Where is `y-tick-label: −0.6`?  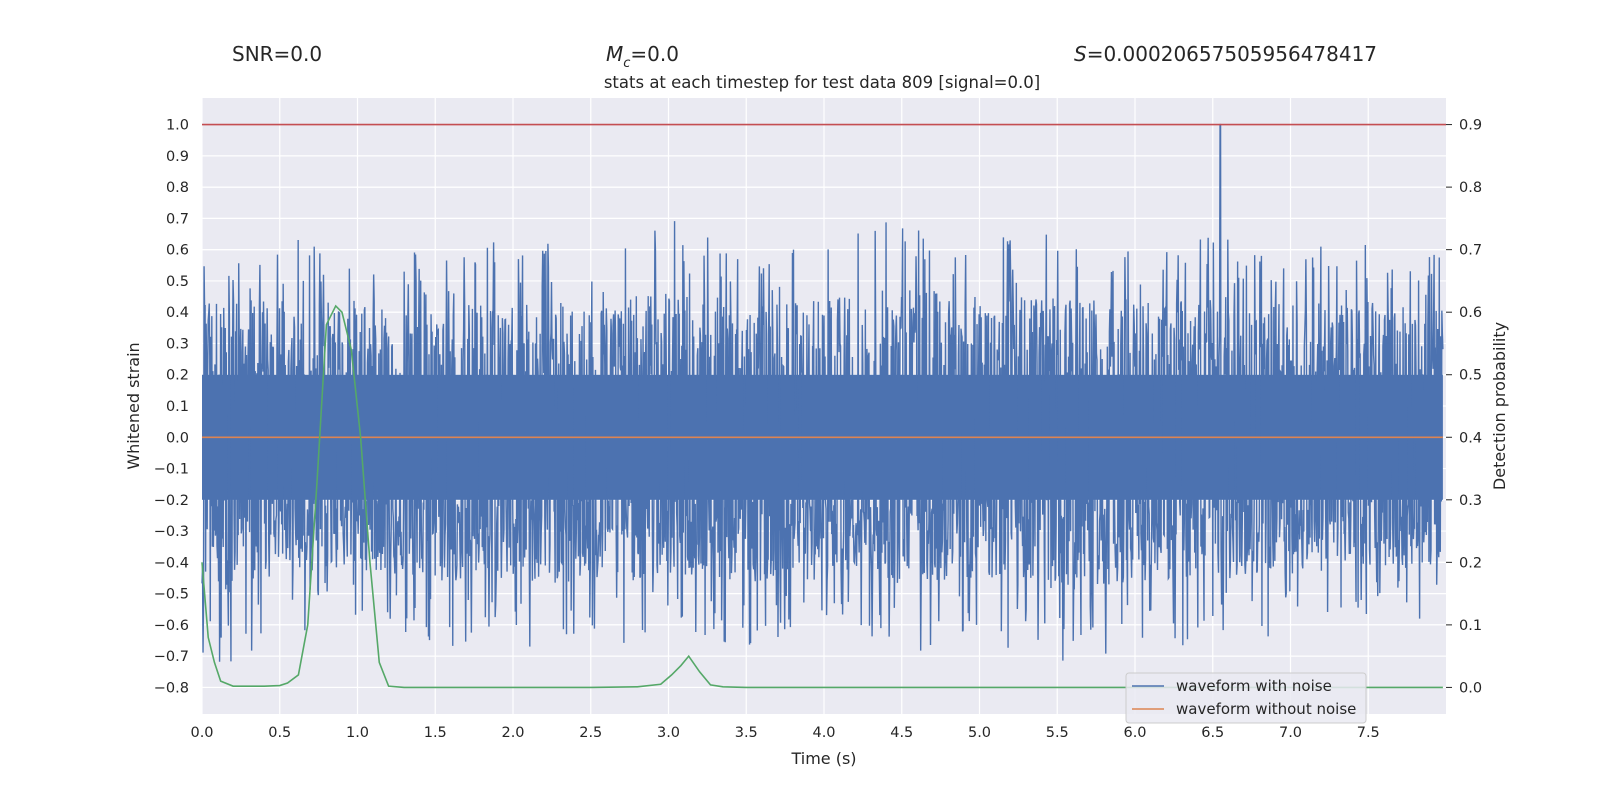
y-tick-label: −0.6 is located at coordinates (171, 626).